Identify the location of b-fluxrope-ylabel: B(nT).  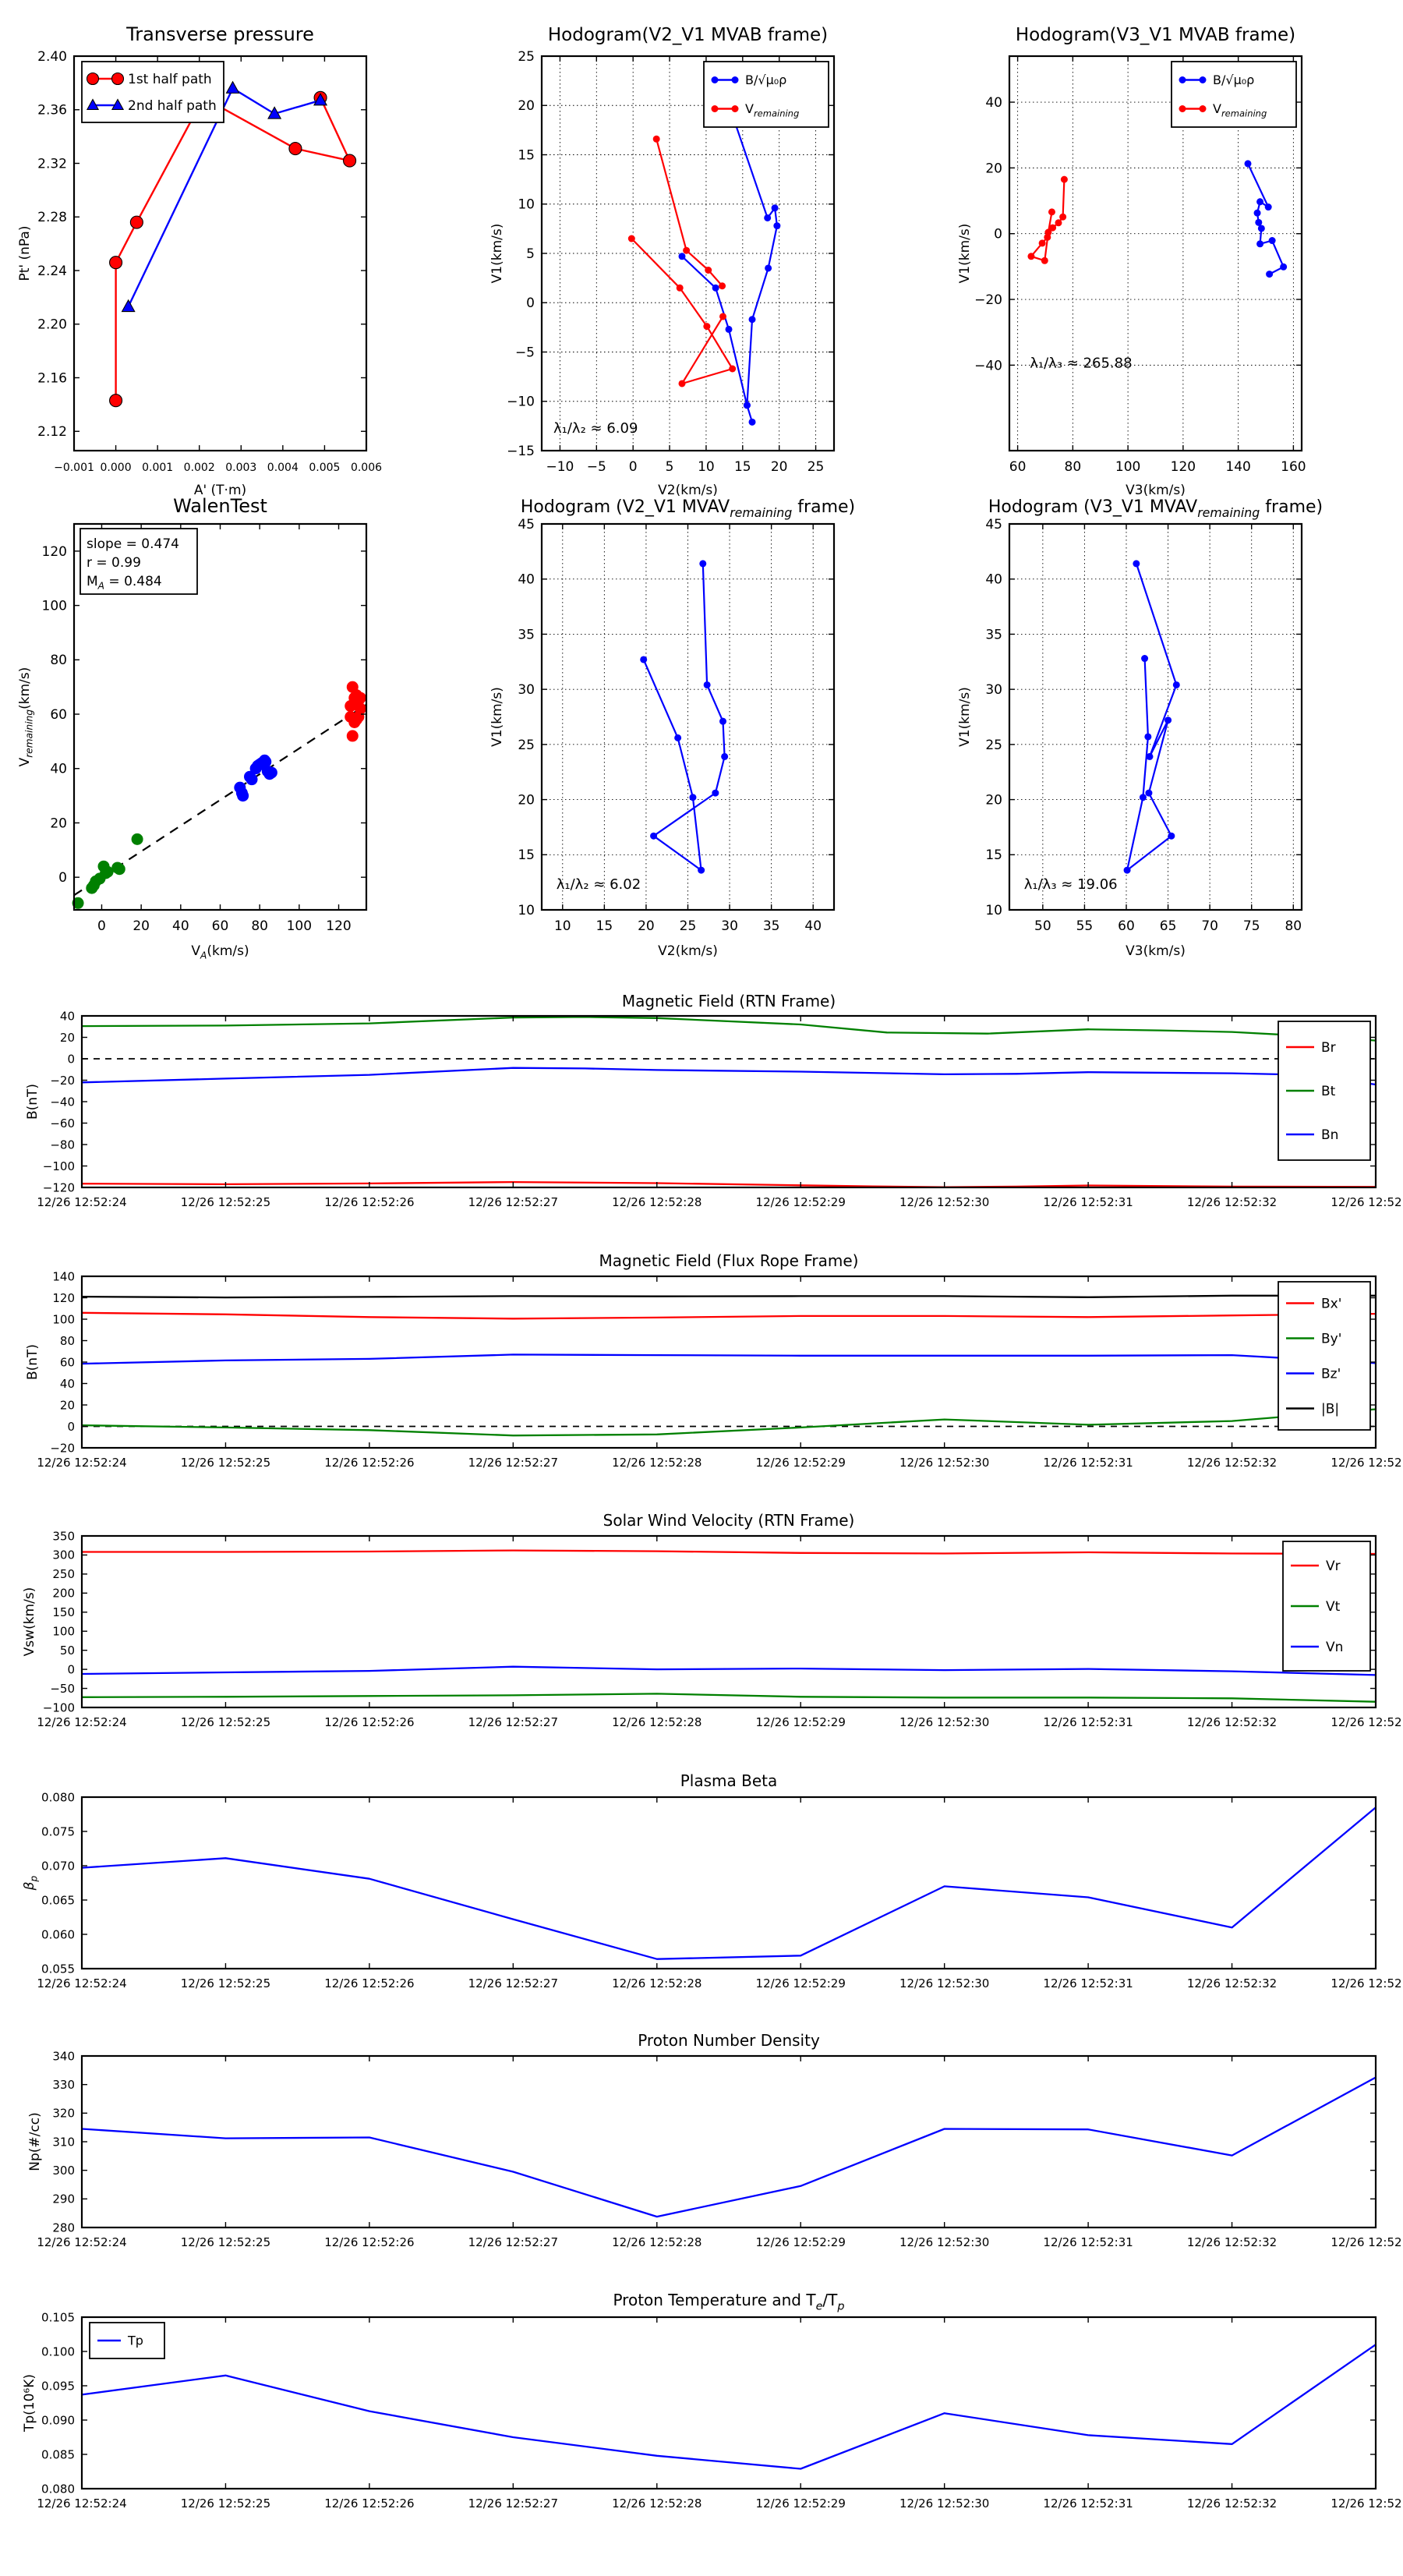
(33, 1362).